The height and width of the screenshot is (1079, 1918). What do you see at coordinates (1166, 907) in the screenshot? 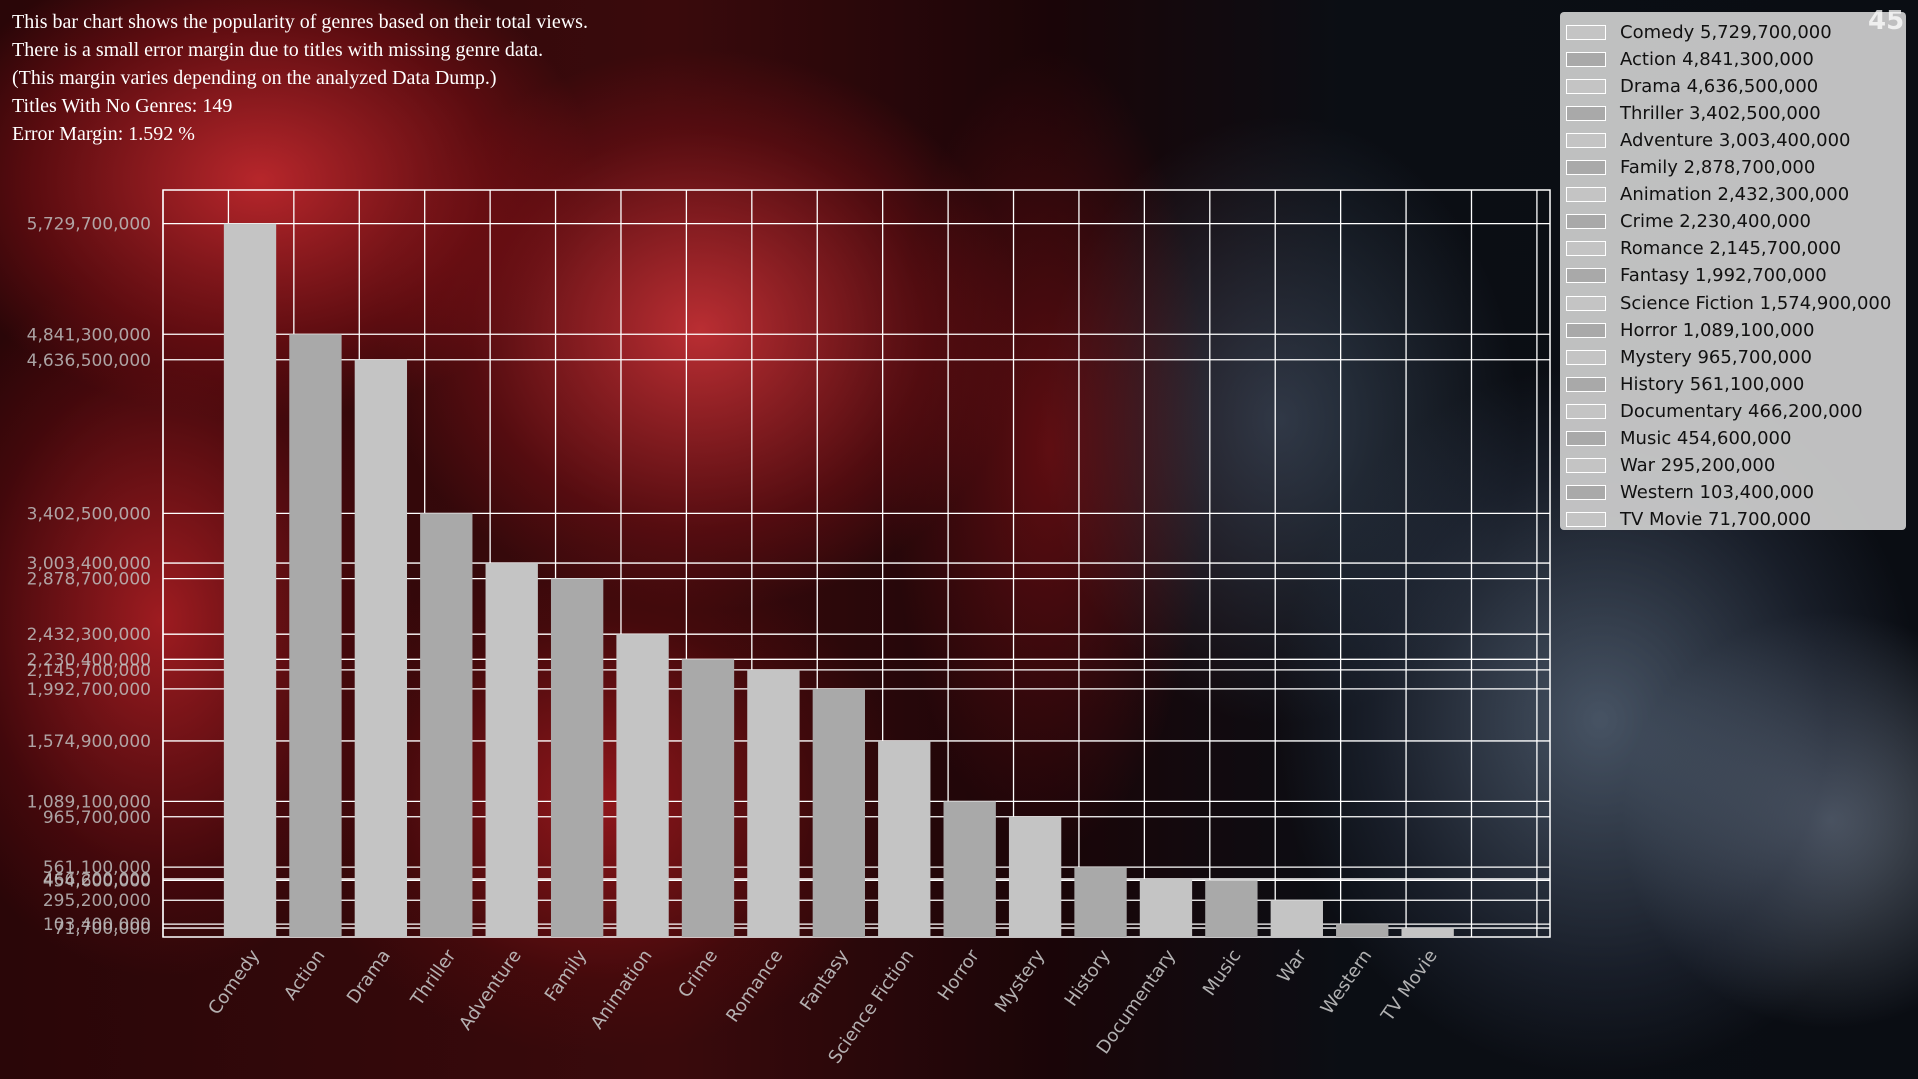
I see `bar-documentary` at bounding box center [1166, 907].